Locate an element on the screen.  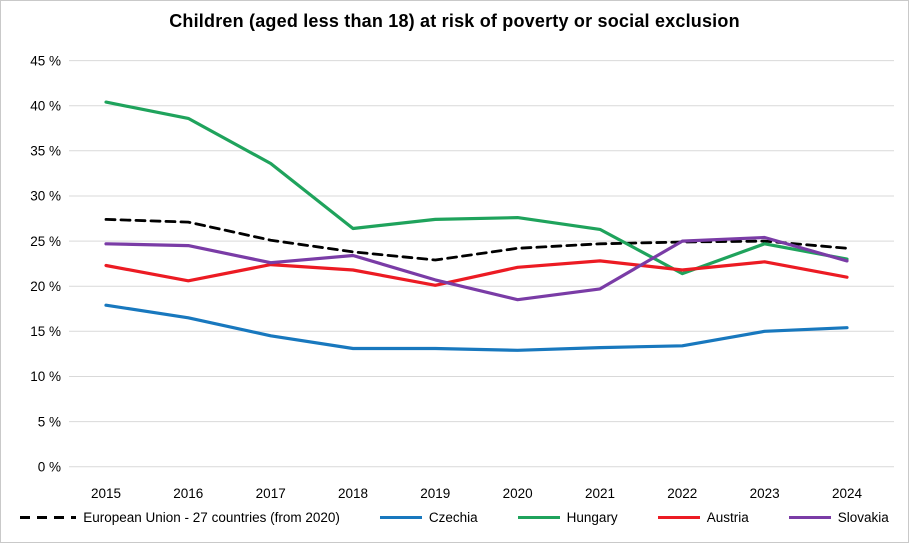
series-line-austria is located at coordinates (476, 273).